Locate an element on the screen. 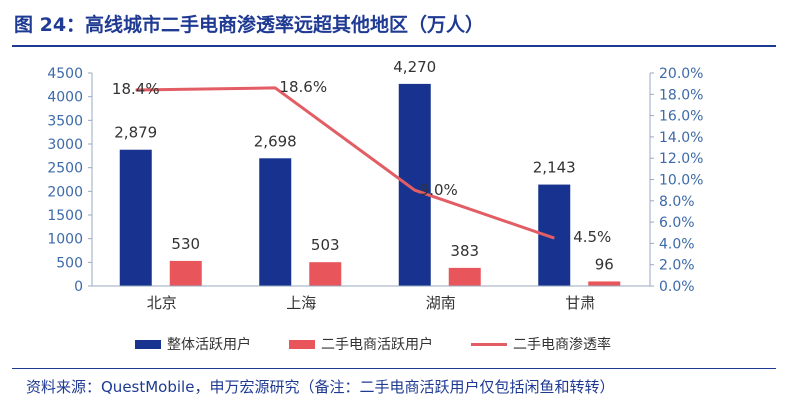 Image resolution: width=800 pixels, height=415 pixels. legend-item-secondhand: 二手电商活跃用户 is located at coordinates (361, 344).